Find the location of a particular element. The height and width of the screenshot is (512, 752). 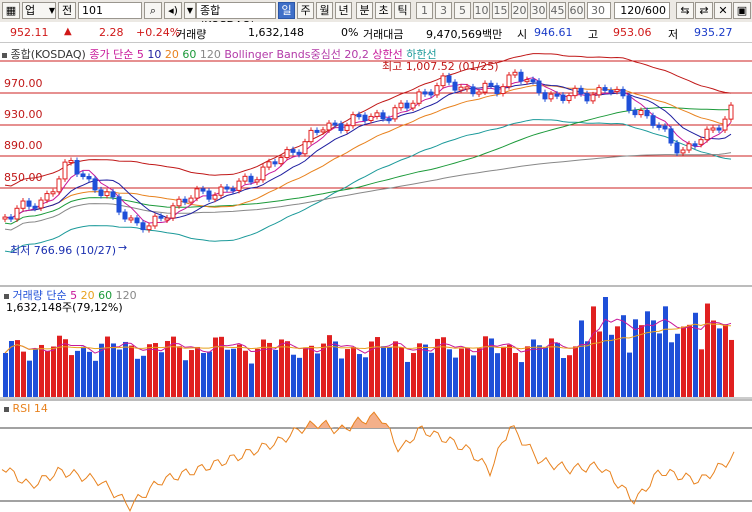

legend-ma20: 20 is located at coordinates (171, 54).